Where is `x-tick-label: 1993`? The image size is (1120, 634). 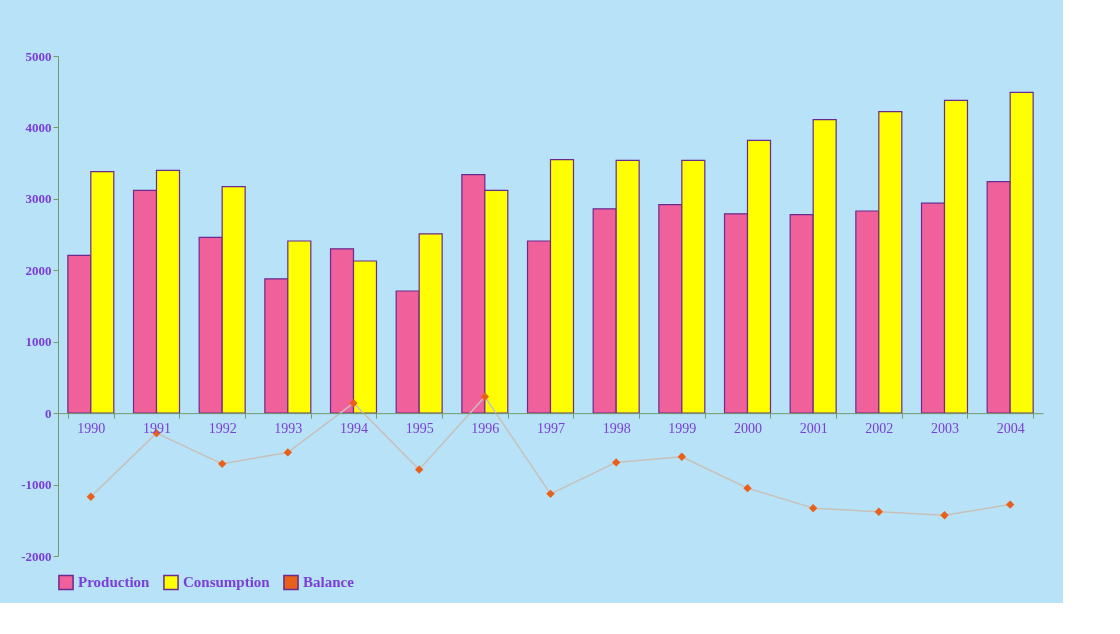 x-tick-label: 1993 is located at coordinates (288, 428).